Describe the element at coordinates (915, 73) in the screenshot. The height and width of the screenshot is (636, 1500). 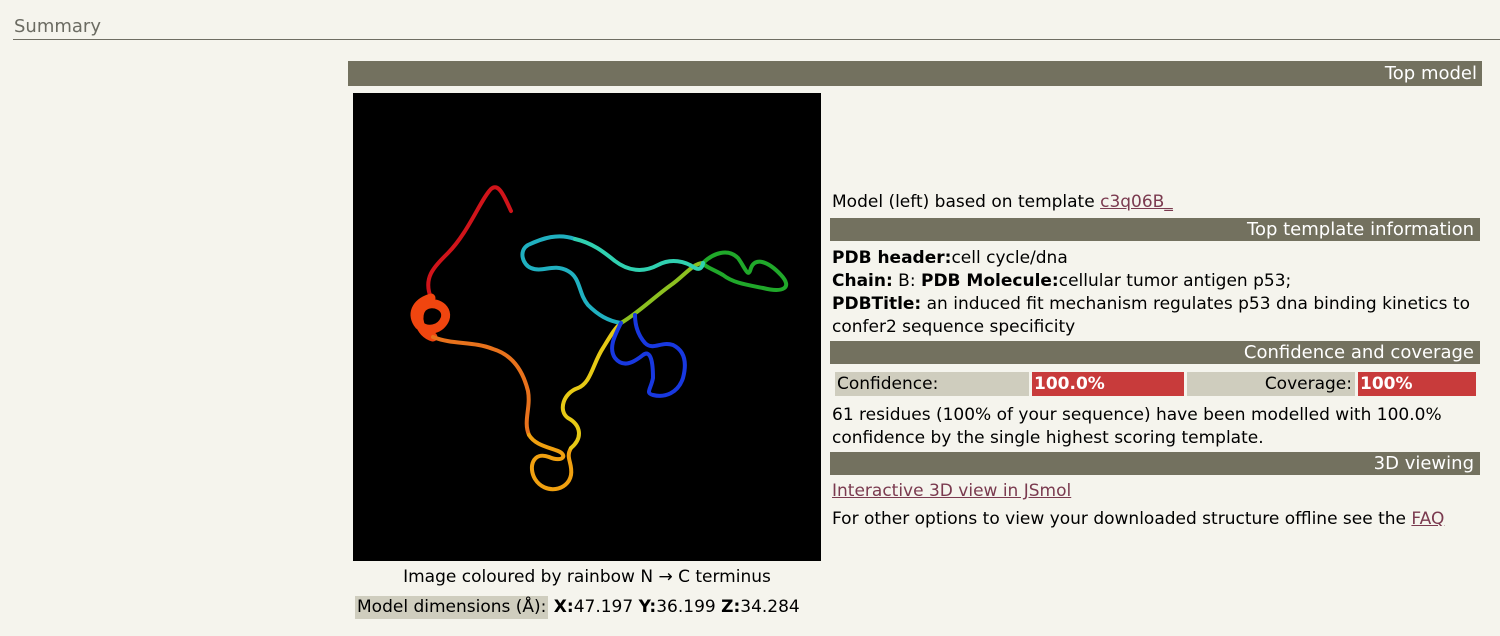
I see `top-model-bar: Top model` at that location.